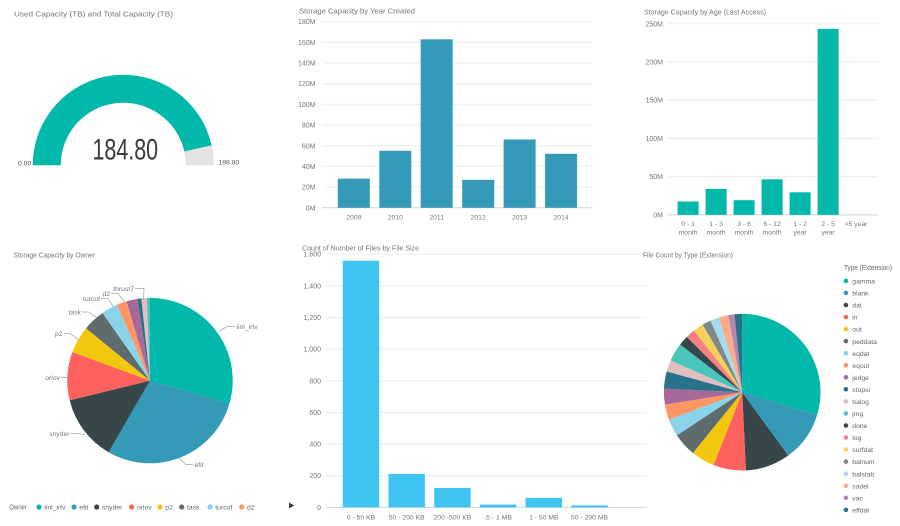 The image size is (900, 526). What do you see at coordinates (857, 306) in the screenshot?
I see `svg-text: dat` at bounding box center [857, 306].